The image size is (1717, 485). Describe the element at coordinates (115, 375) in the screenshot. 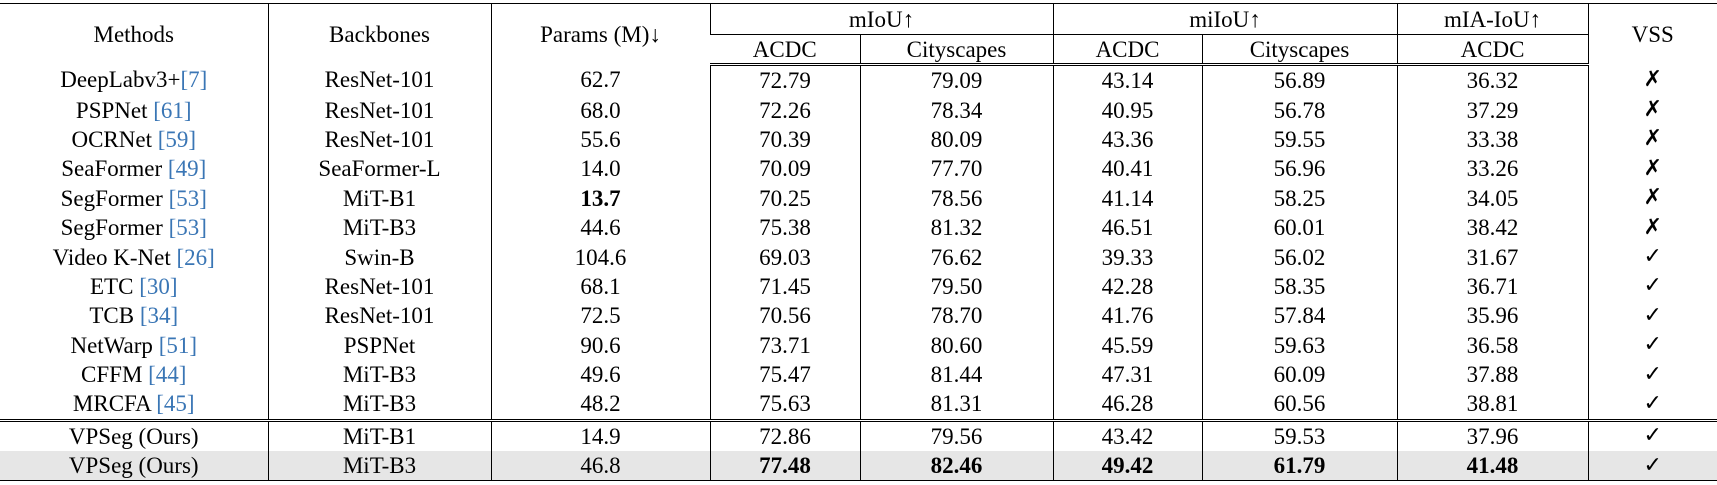

I see `method-name: CFFM` at that location.